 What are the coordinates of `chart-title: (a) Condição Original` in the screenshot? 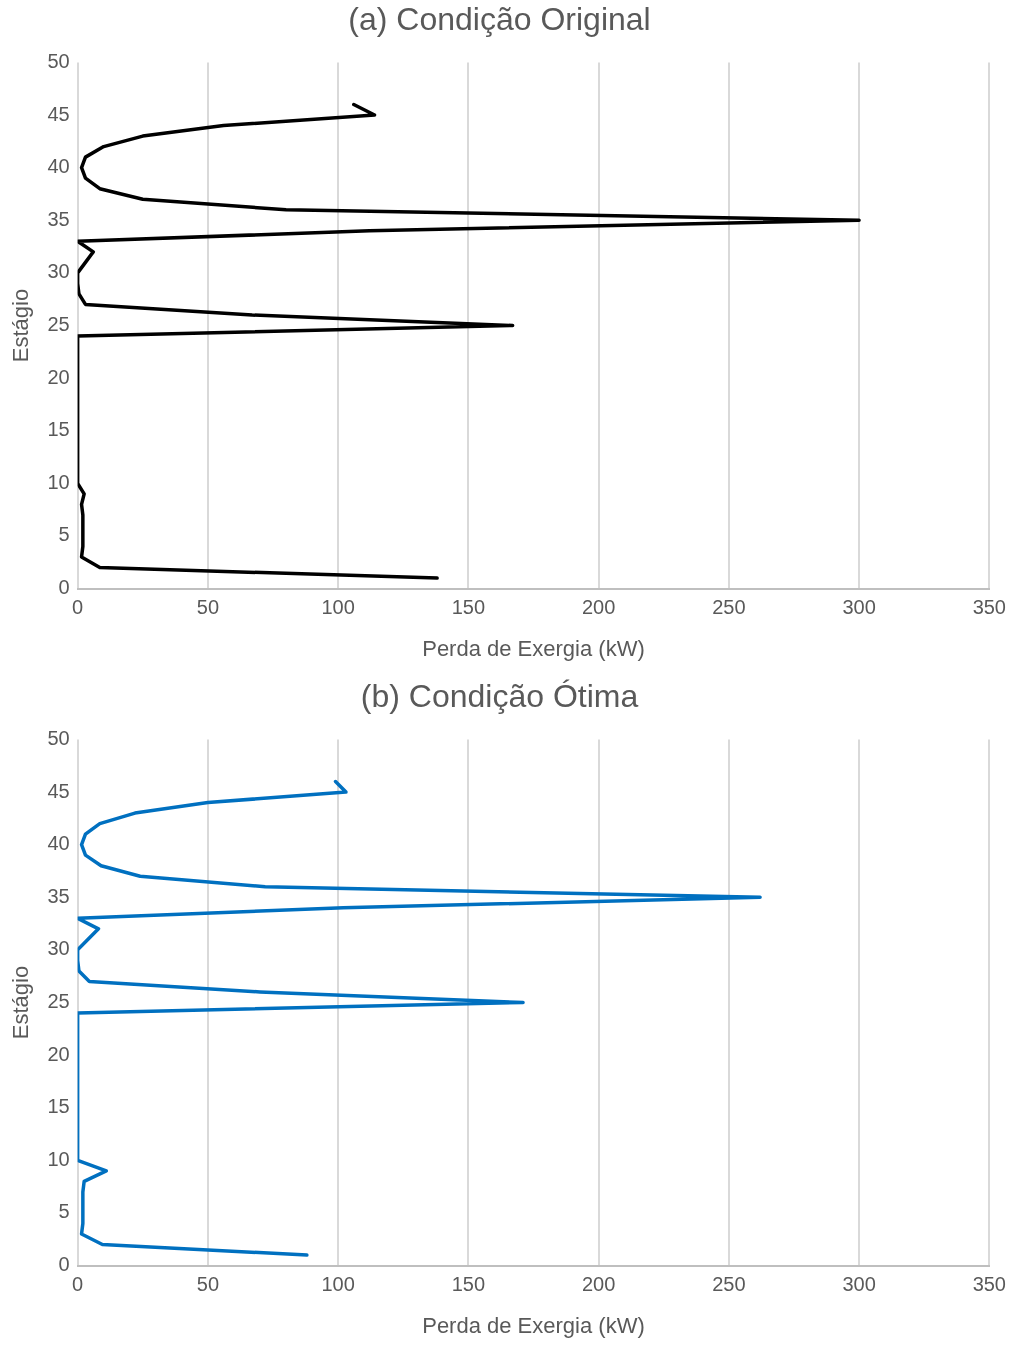 It's located at (499, 19).